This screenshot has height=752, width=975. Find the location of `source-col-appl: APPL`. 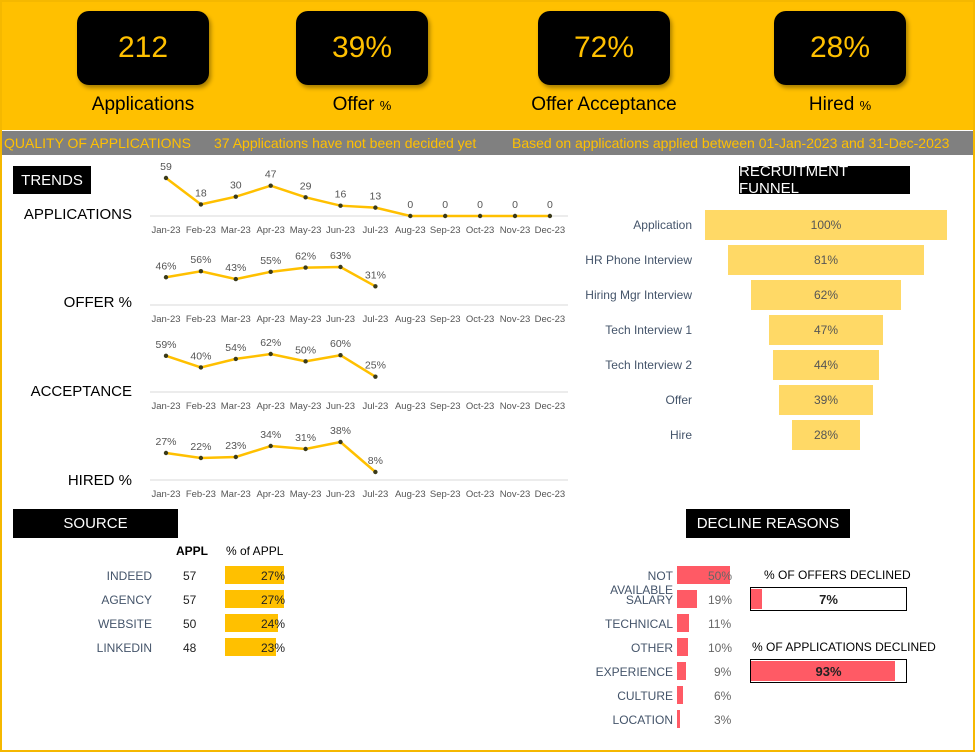

source-col-appl: APPL is located at coordinates (192, 551).